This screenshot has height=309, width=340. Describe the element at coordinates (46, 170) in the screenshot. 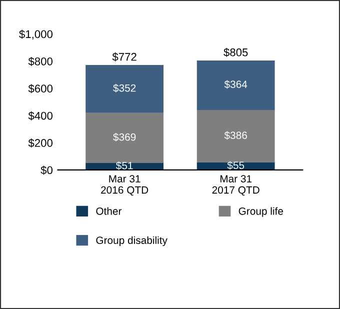

I see `y-tick-label: $0` at that location.